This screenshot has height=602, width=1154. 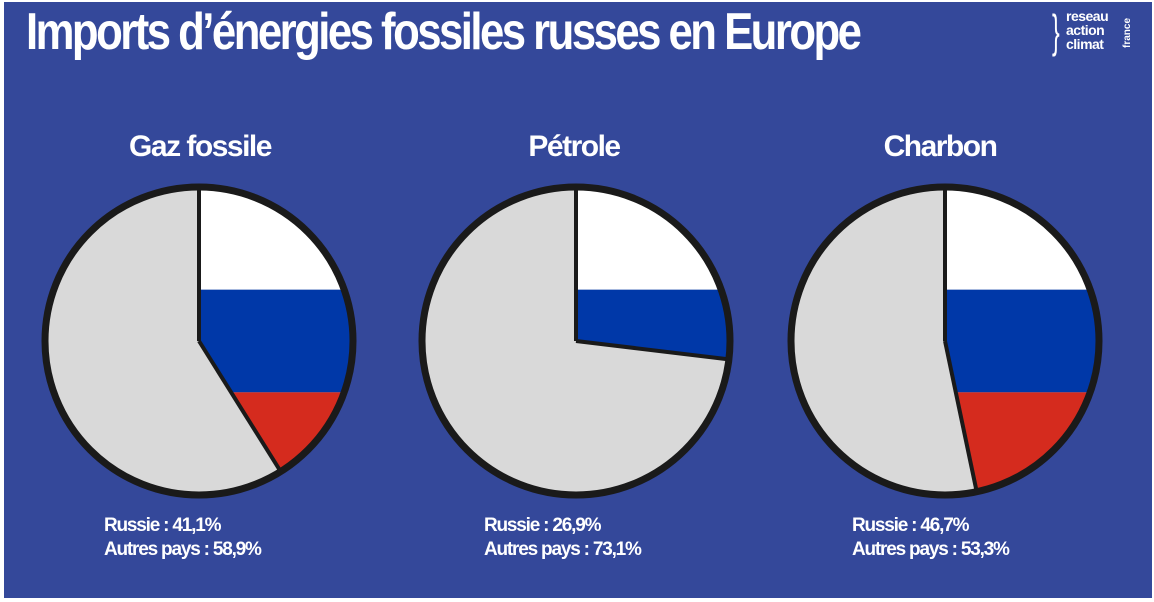 I want to click on legend-charbon: Russie : 46,7% Autres pays : 53,3%, so click(x=931, y=538).